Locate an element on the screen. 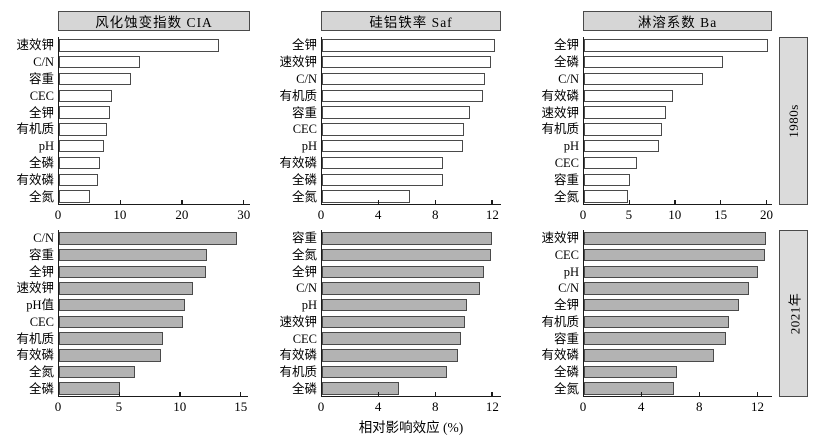 The image size is (829, 440). panel-title-box: 淋溶系数 Ba is located at coordinates (677, 21).